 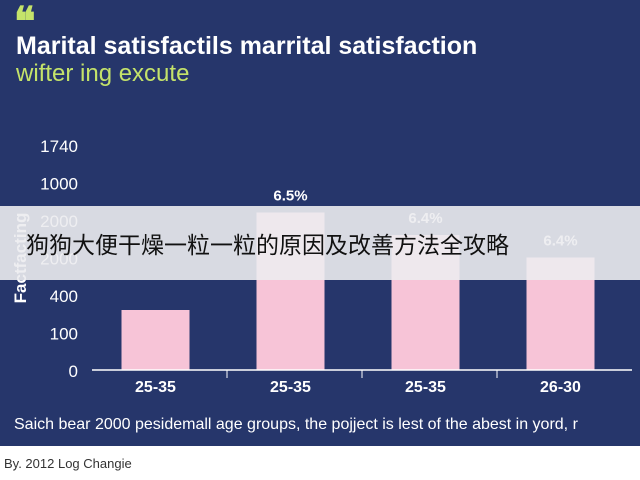 I want to click on chart-footer: By. 2012 Log Changie, so click(x=68, y=463).